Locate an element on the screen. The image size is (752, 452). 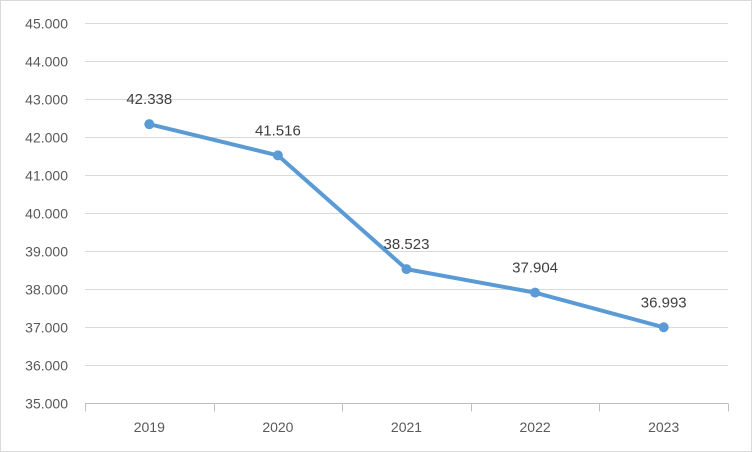
y-tick-label: 40.000 is located at coordinates (46, 214).